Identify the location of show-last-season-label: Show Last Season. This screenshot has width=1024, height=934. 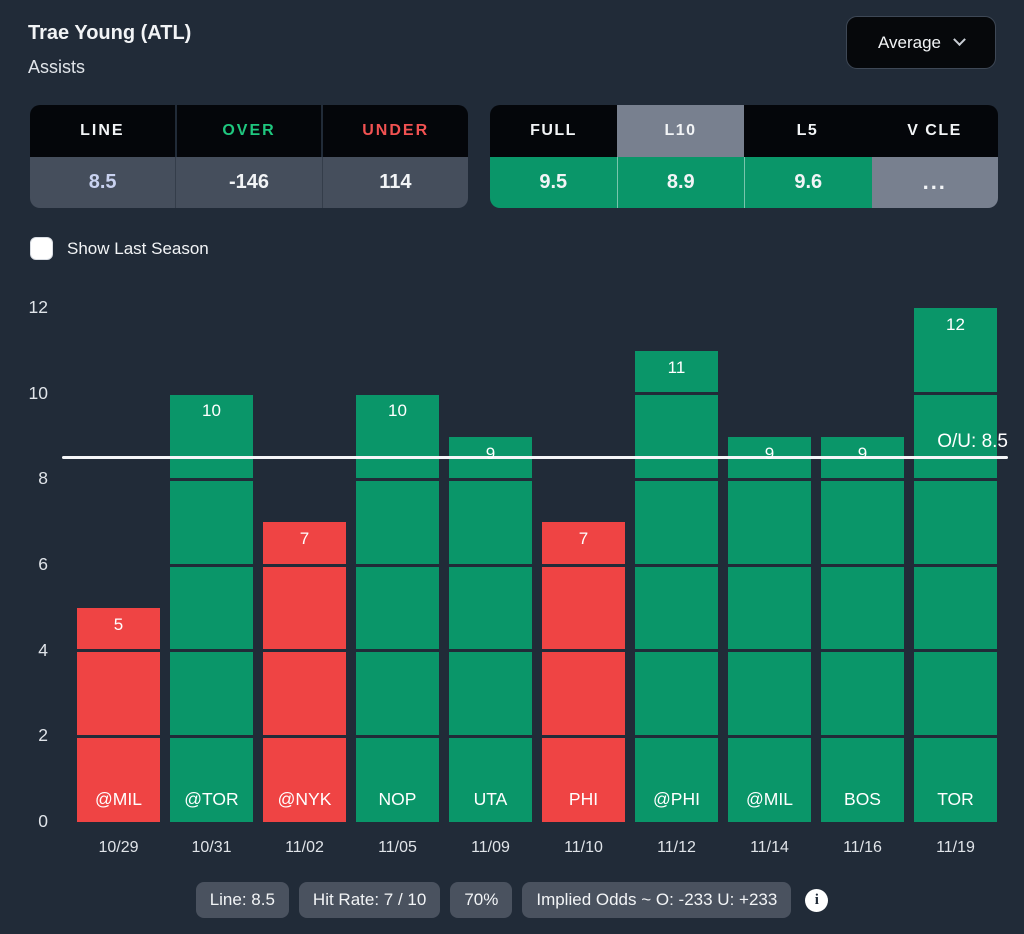
(138, 248).